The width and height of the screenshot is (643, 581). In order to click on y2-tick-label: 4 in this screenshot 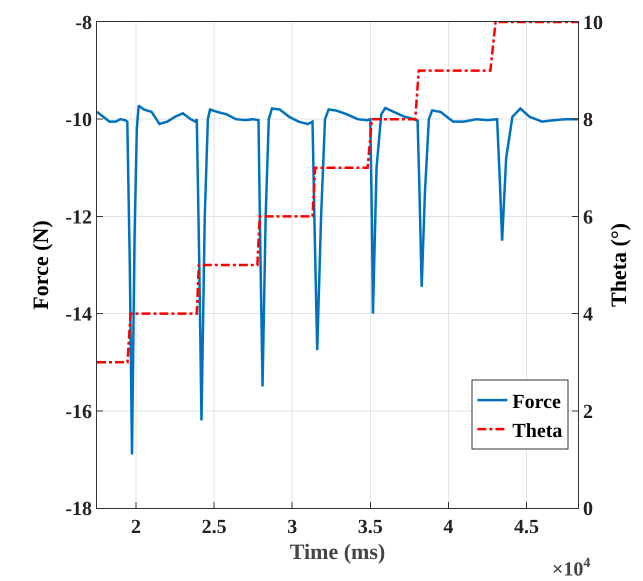, I will do `click(588, 315)`.